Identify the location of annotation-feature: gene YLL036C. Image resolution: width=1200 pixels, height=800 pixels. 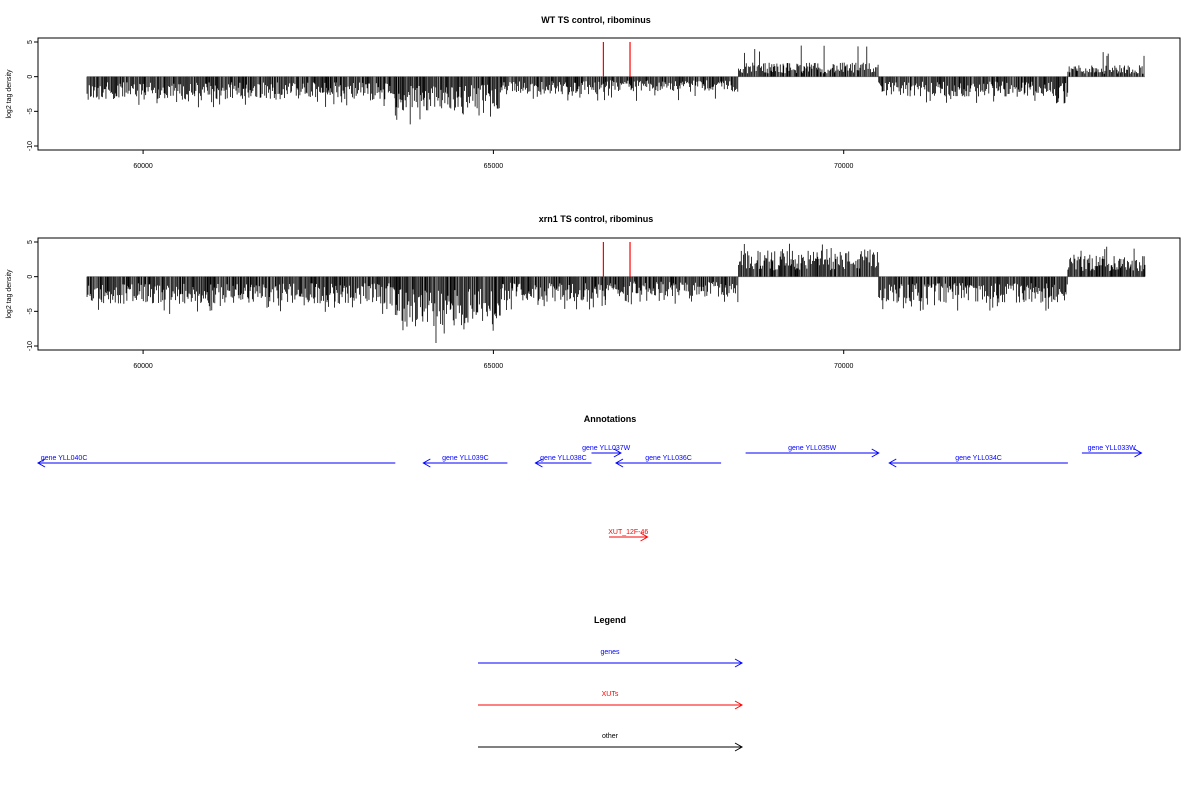
(668, 461).